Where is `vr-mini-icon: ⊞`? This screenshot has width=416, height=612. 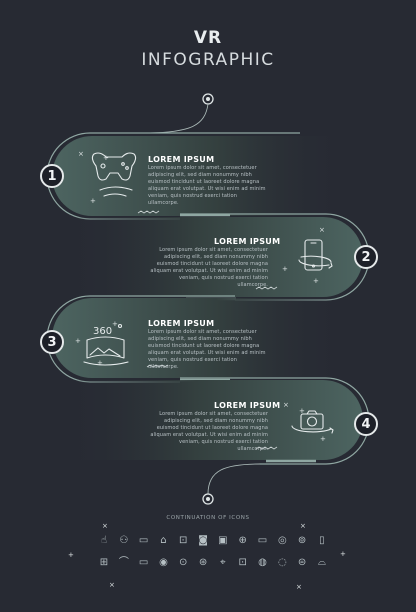
vr-mini-icon: ⊞ is located at coordinates (104, 562).